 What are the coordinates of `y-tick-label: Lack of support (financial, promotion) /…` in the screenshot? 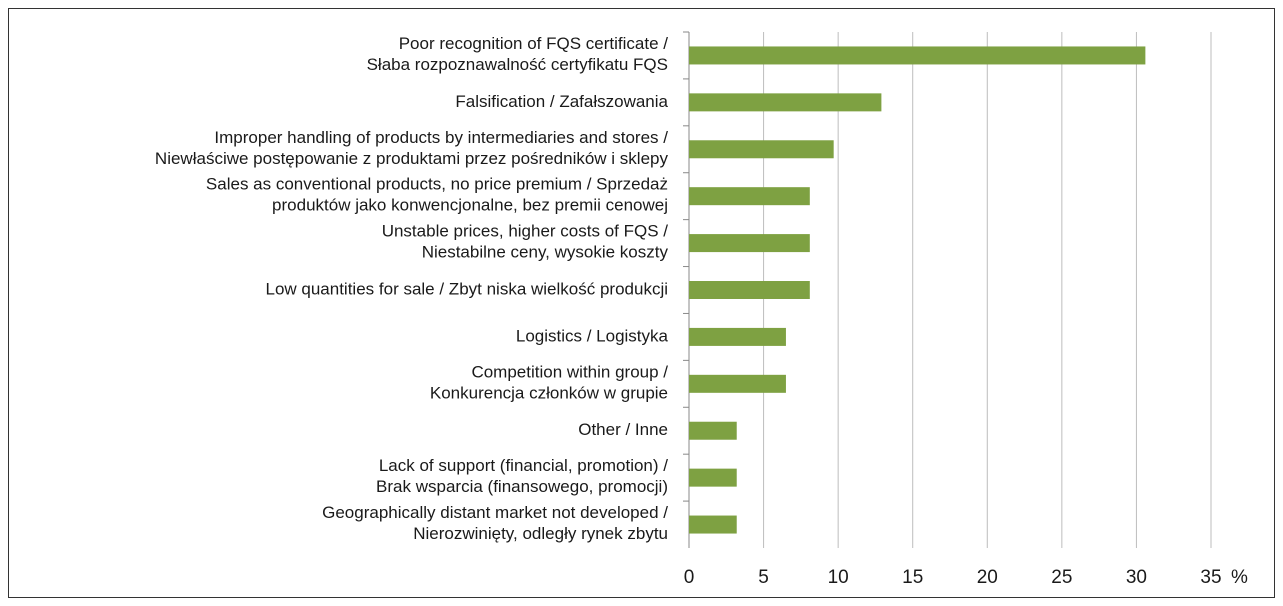 It's located at (522, 477).